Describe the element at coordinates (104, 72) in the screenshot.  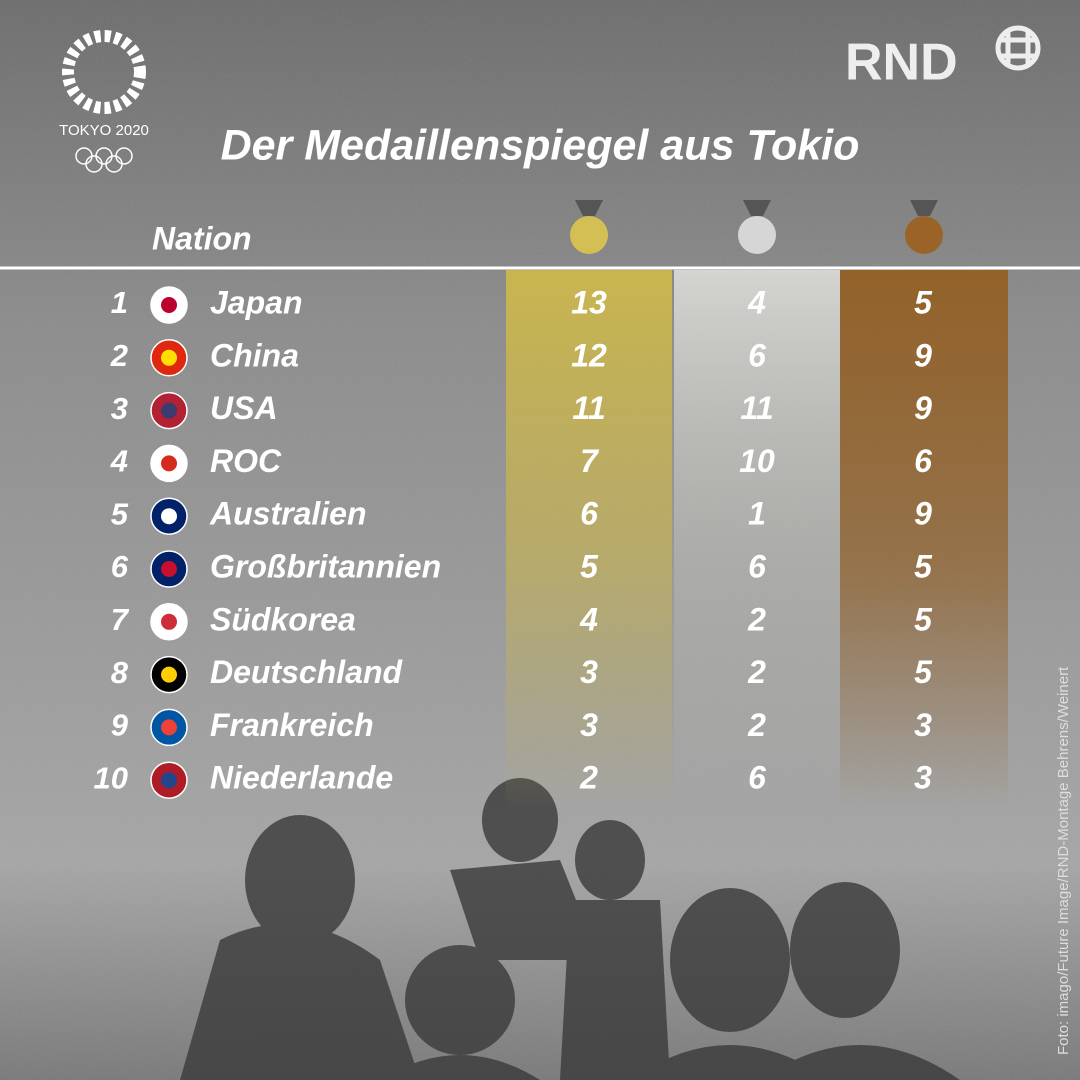
I see `logo-emblem` at that location.